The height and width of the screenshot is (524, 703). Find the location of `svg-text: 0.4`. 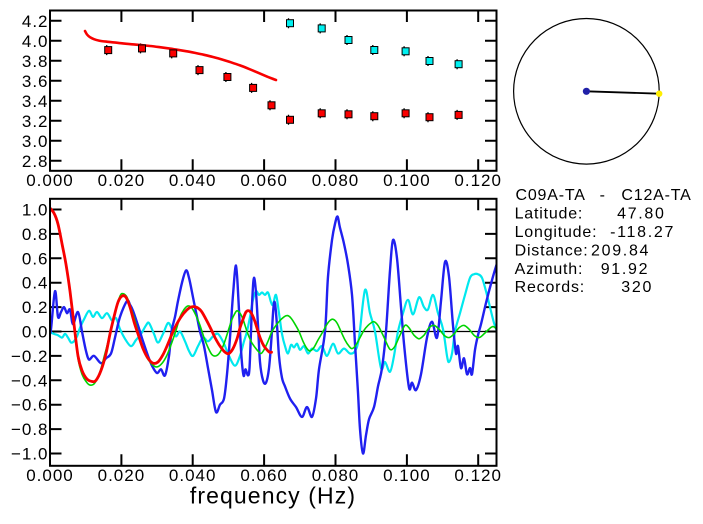

svg-text: 0.4 is located at coordinates (35, 283).